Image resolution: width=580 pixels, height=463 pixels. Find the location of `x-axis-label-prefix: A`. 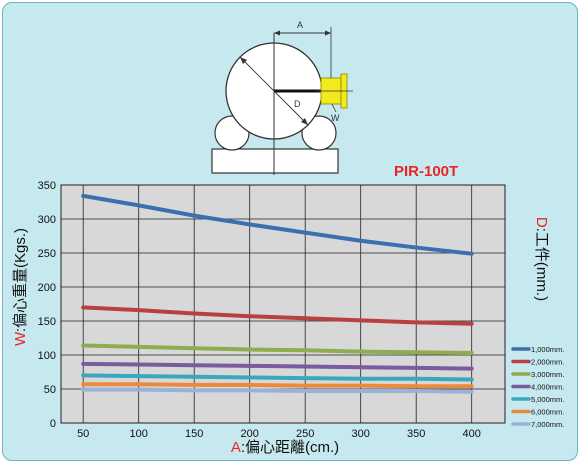

x-axis-label-prefix: A is located at coordinates (236, 447).